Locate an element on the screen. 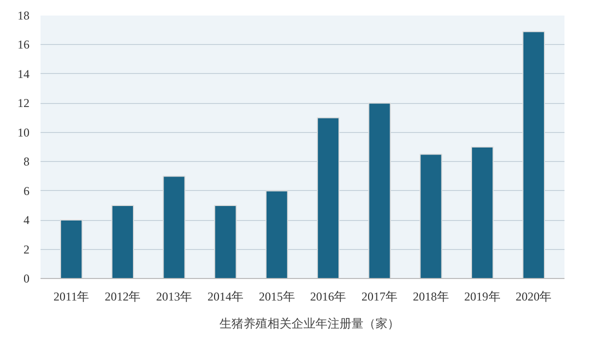 This screenshot has height=346, width=594. y-tick-label: 18 is located at coordinates (24, 15).